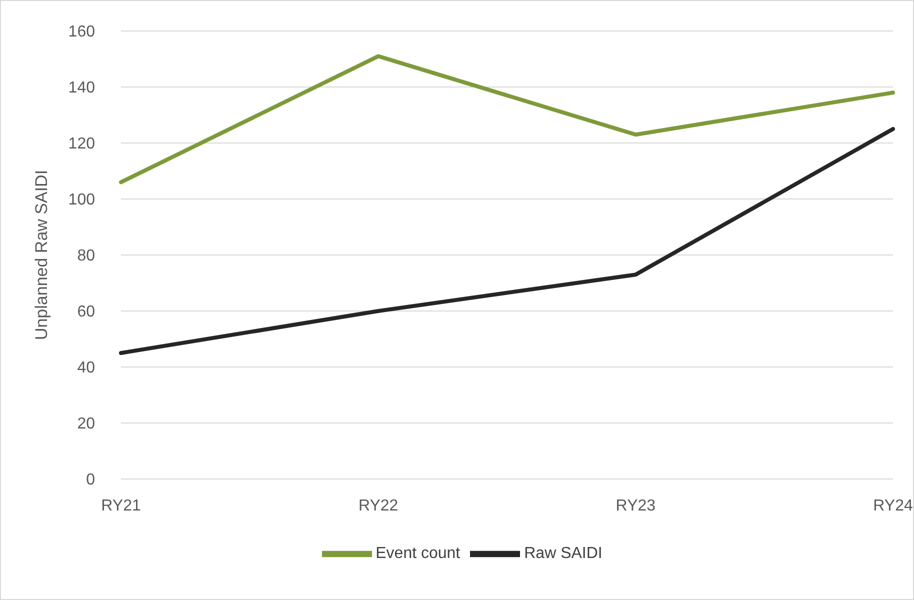 The width and height of the screenshot is (914, 600). Describe the element at coordinates (636, 505) in the screenshot. I see `x-tick-label: RY23` at that location.